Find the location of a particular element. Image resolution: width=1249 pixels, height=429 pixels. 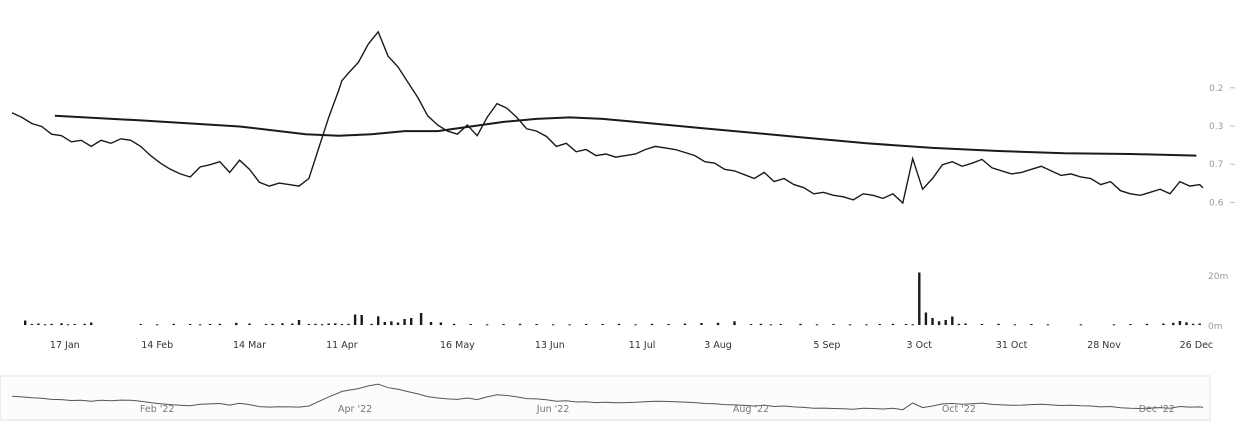

date-tick-label: 31 Oct is located at coordinates (1012, 345).